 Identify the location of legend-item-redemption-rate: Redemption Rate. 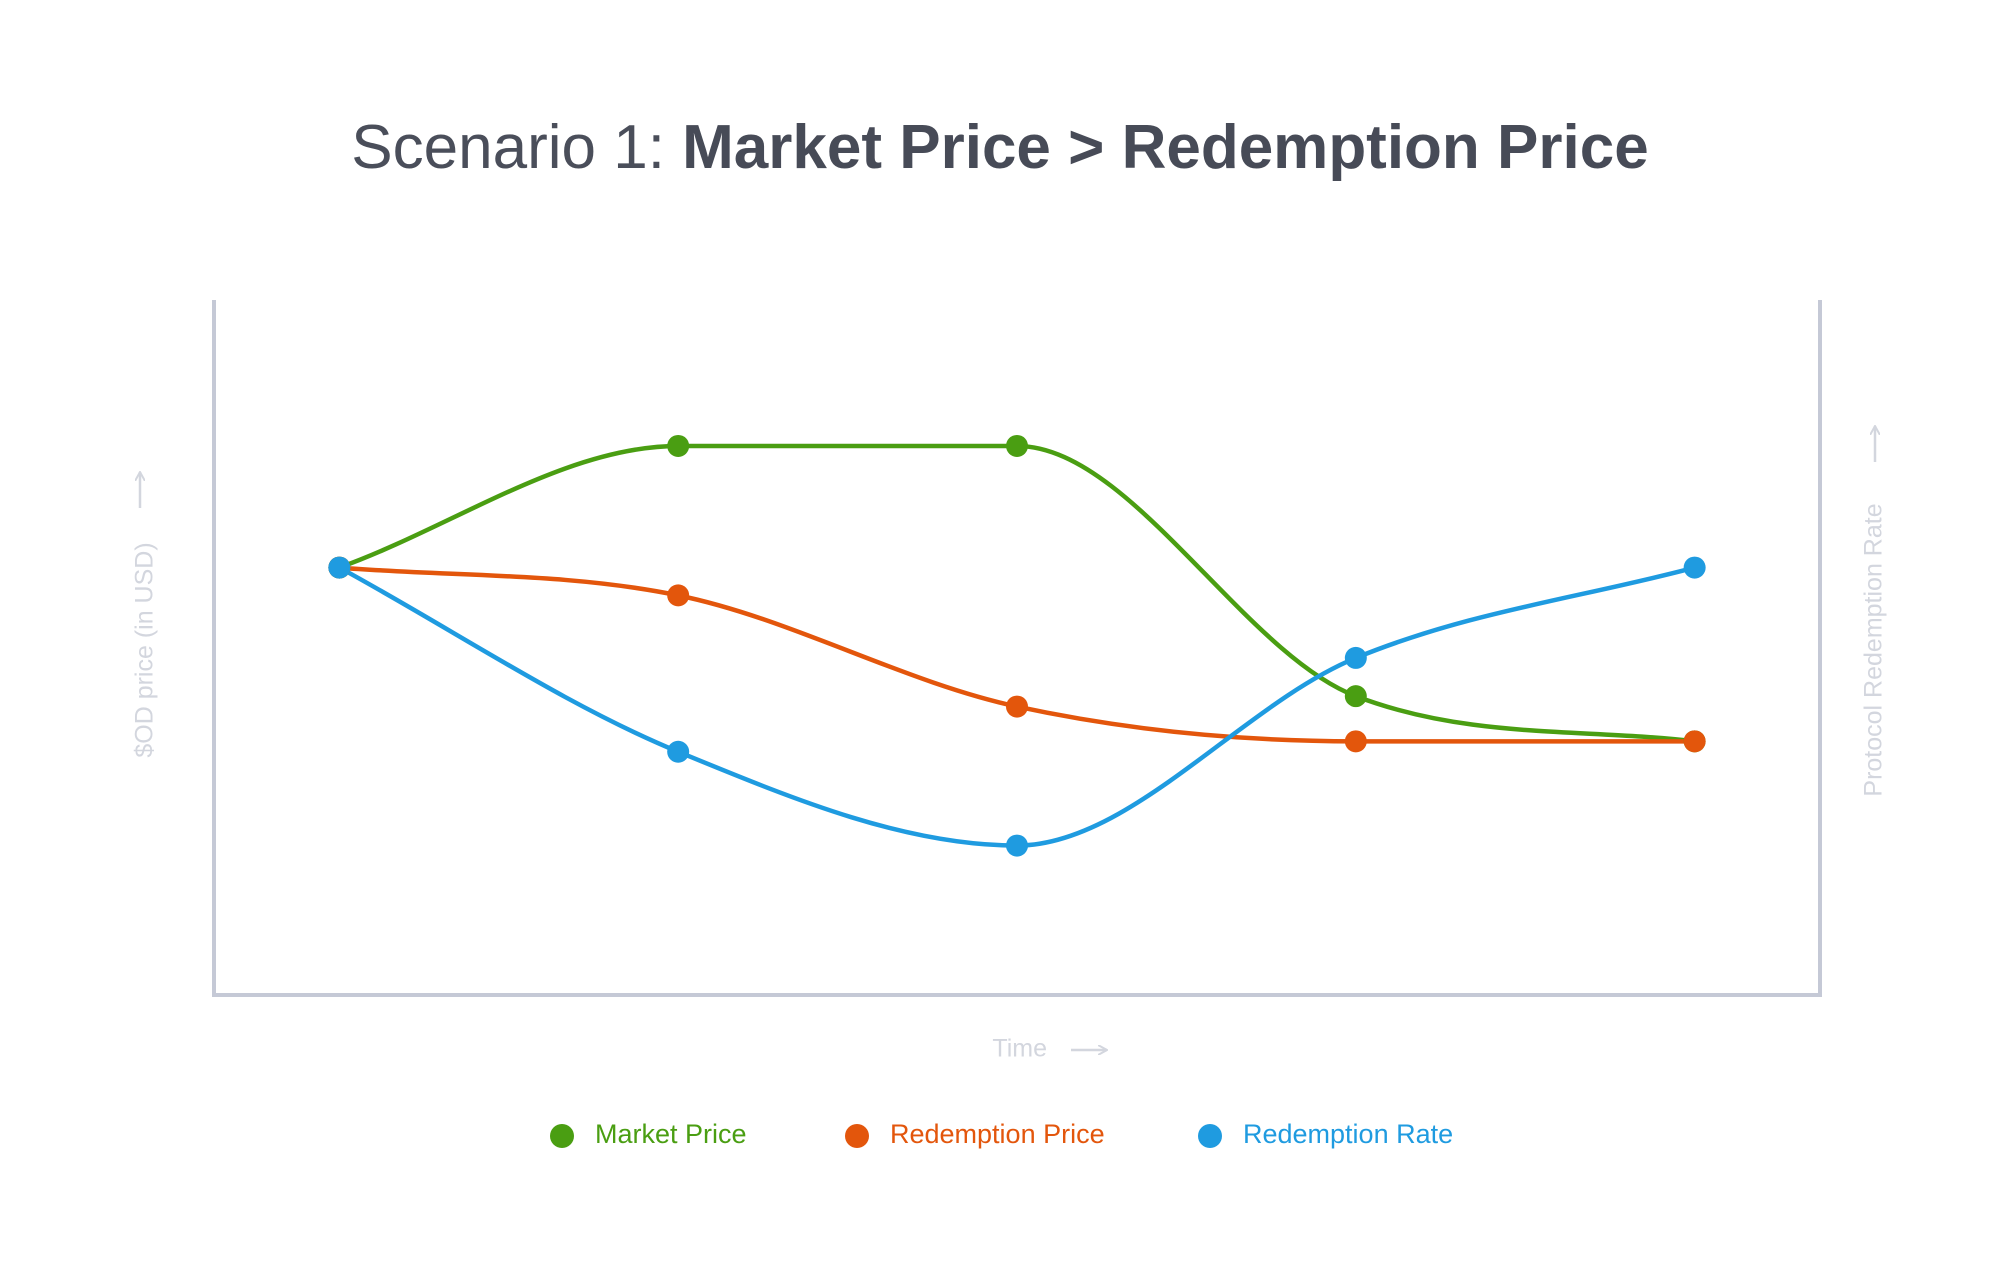
(1325, 1134).